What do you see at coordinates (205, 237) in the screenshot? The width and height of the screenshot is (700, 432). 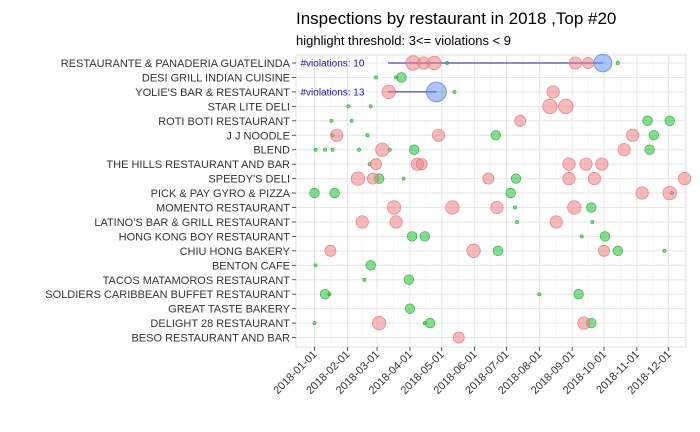 I see `y-tick-label: HONG KONG BOY RESTAURANT` at bounding box center [205, 237].